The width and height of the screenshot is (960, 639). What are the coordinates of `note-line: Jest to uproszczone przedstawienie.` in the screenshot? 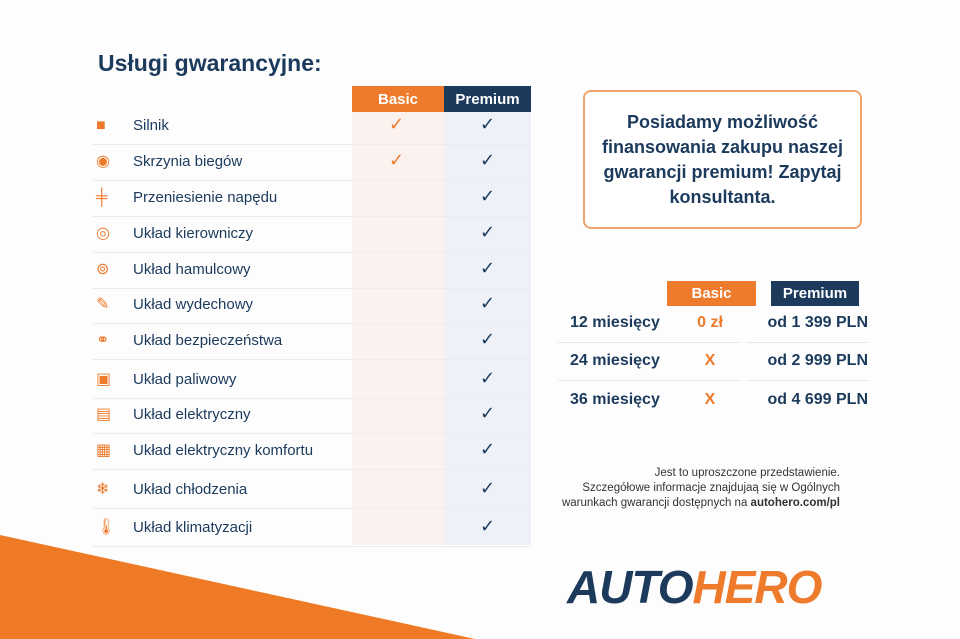 It's located at (747, 473).